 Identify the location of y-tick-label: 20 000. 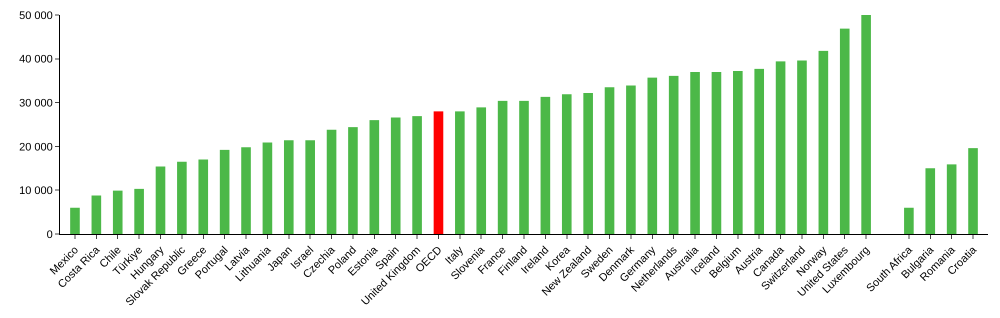
(36, 147).